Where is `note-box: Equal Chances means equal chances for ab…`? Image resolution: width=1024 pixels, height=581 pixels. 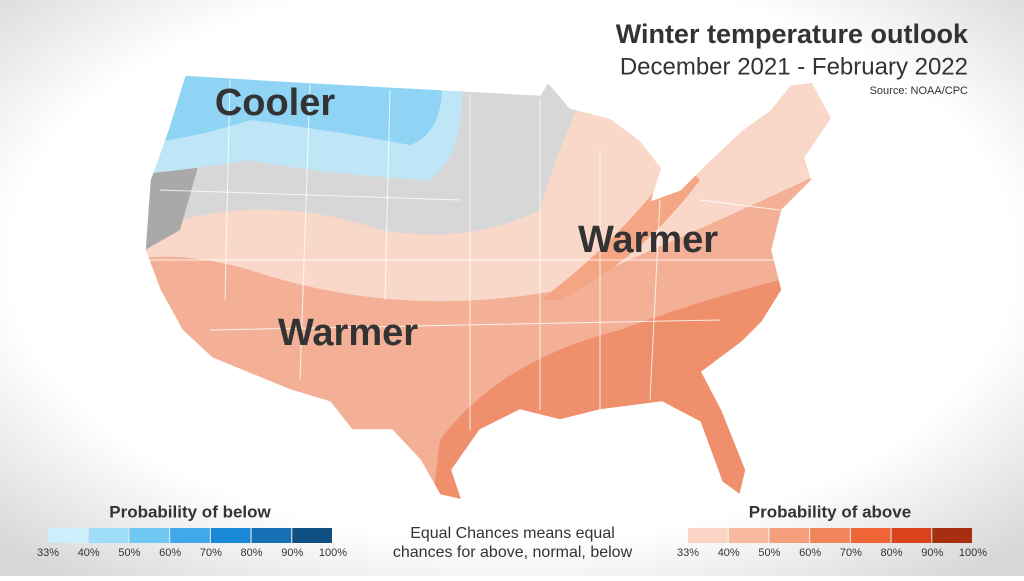 note-box: Equal Chances means equal chances for ab… is located at coordinates (512, 543).